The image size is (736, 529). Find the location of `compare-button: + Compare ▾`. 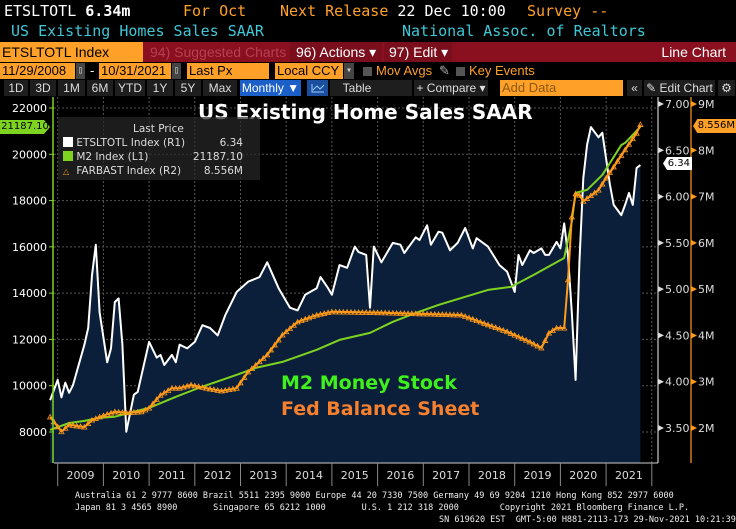

compare-button: + Compare ▾ is located at coordinates (451, 88).